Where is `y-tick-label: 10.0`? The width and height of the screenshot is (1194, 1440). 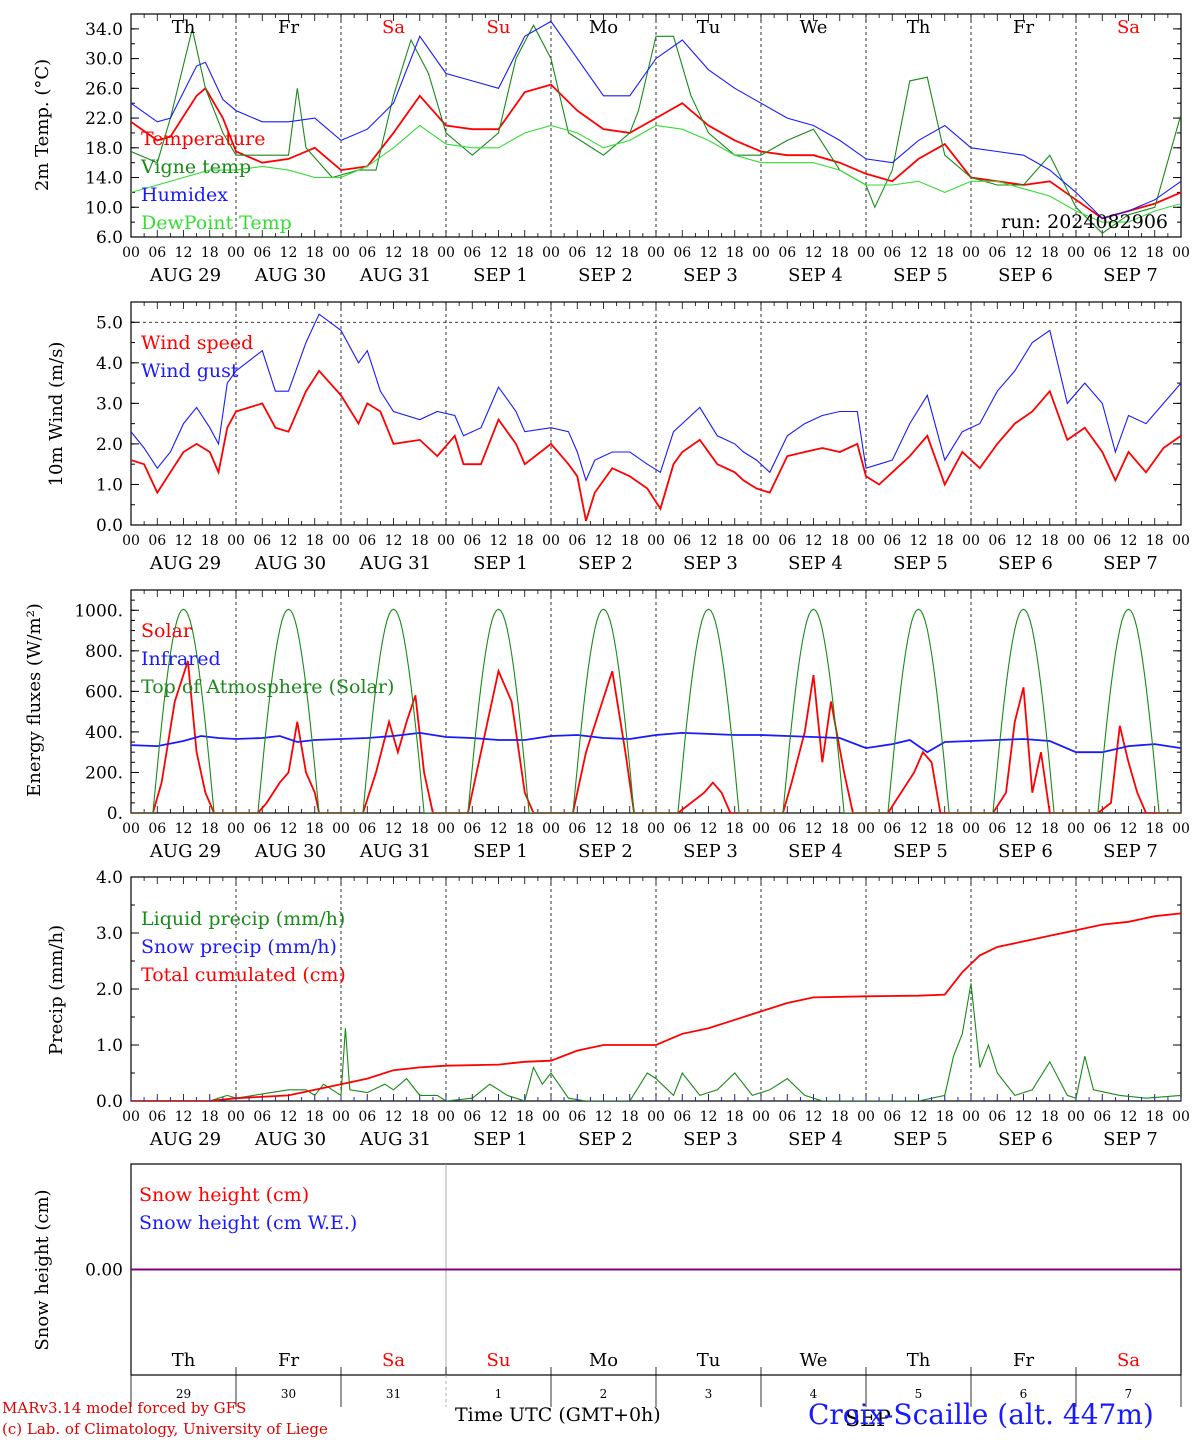 y-tick-label: 10.0 is located at coordinates (104, 208).